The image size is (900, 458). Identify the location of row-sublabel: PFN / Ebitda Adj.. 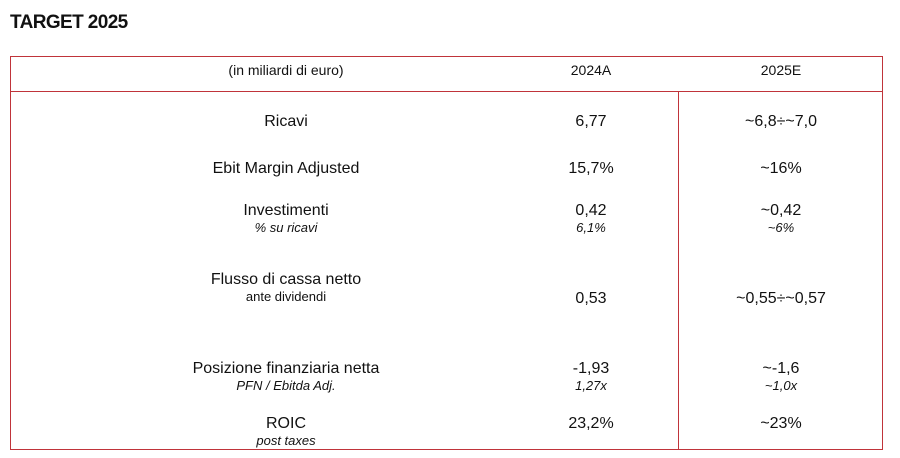
(286, 385).